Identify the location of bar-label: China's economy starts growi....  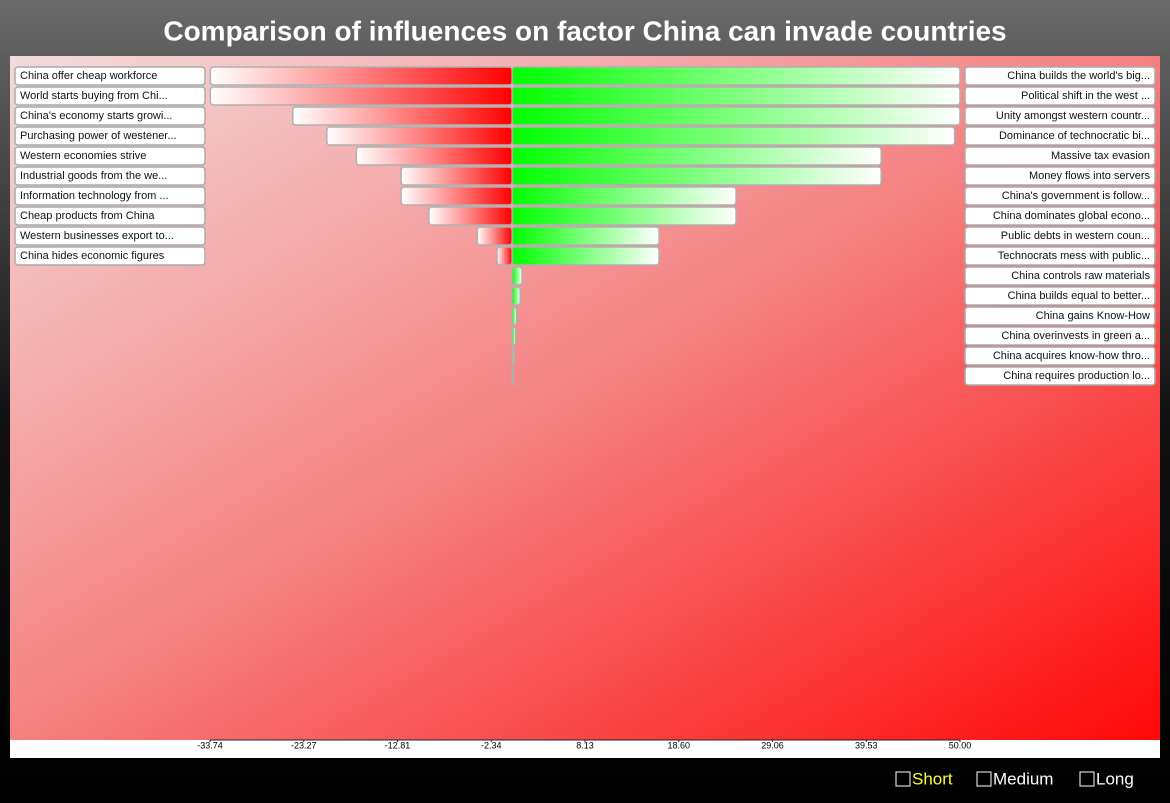
(96, 116).